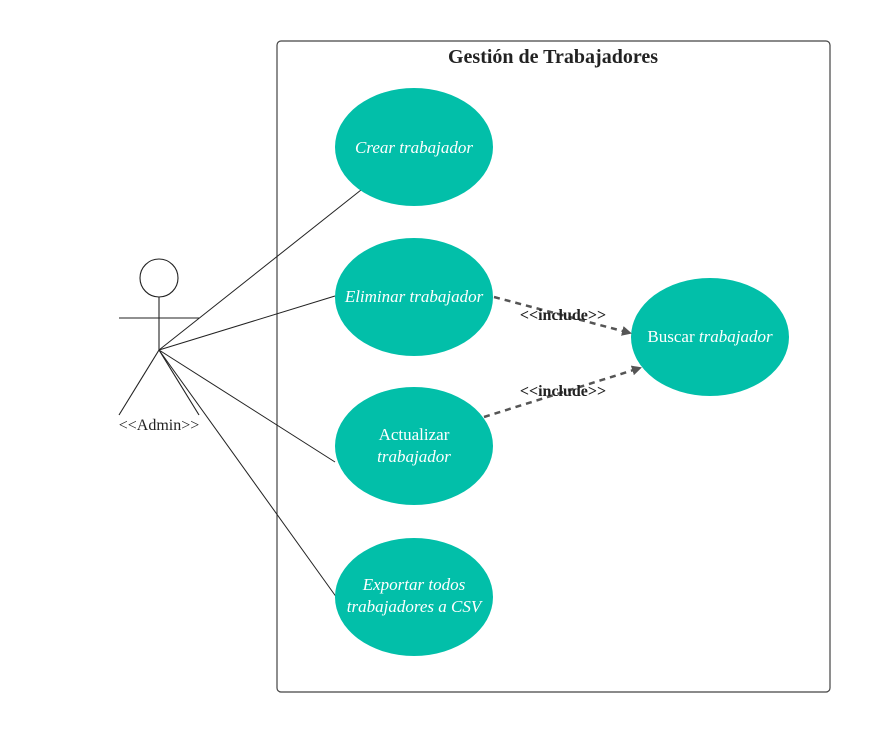 This screenshot has height=732, width=871. I want to click on admin-actor, so click(159, 337).